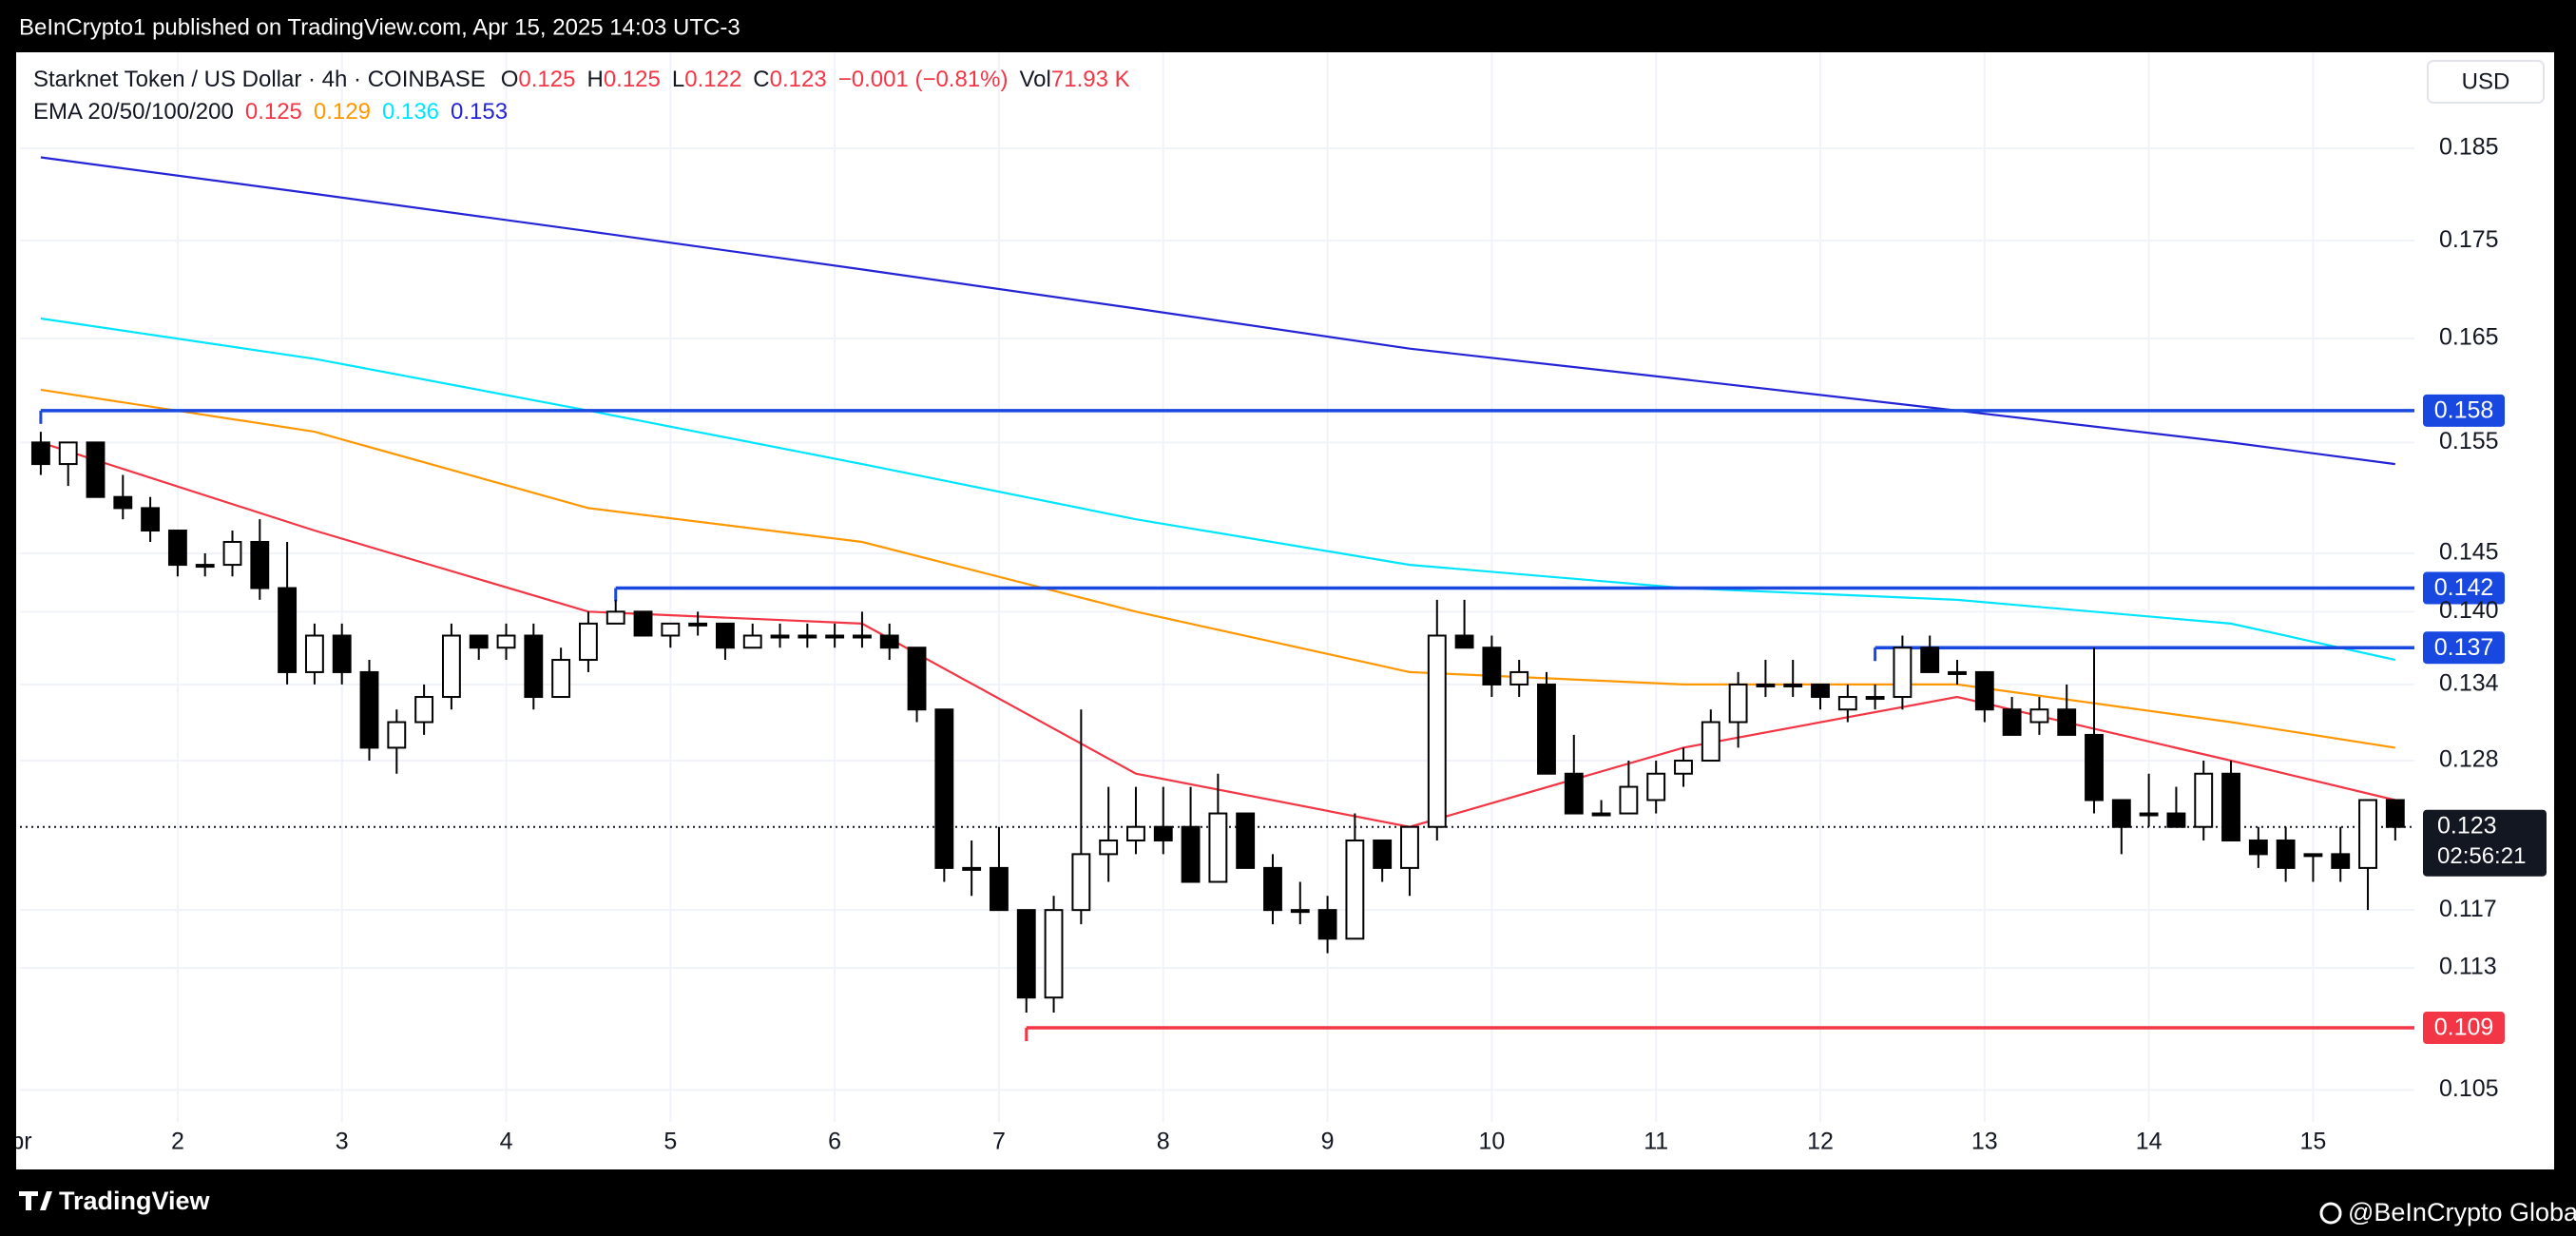  Describe the element at coordinates (2469, 1089) in the screenshot. I see `y-tick-label: 0.105` at that location.